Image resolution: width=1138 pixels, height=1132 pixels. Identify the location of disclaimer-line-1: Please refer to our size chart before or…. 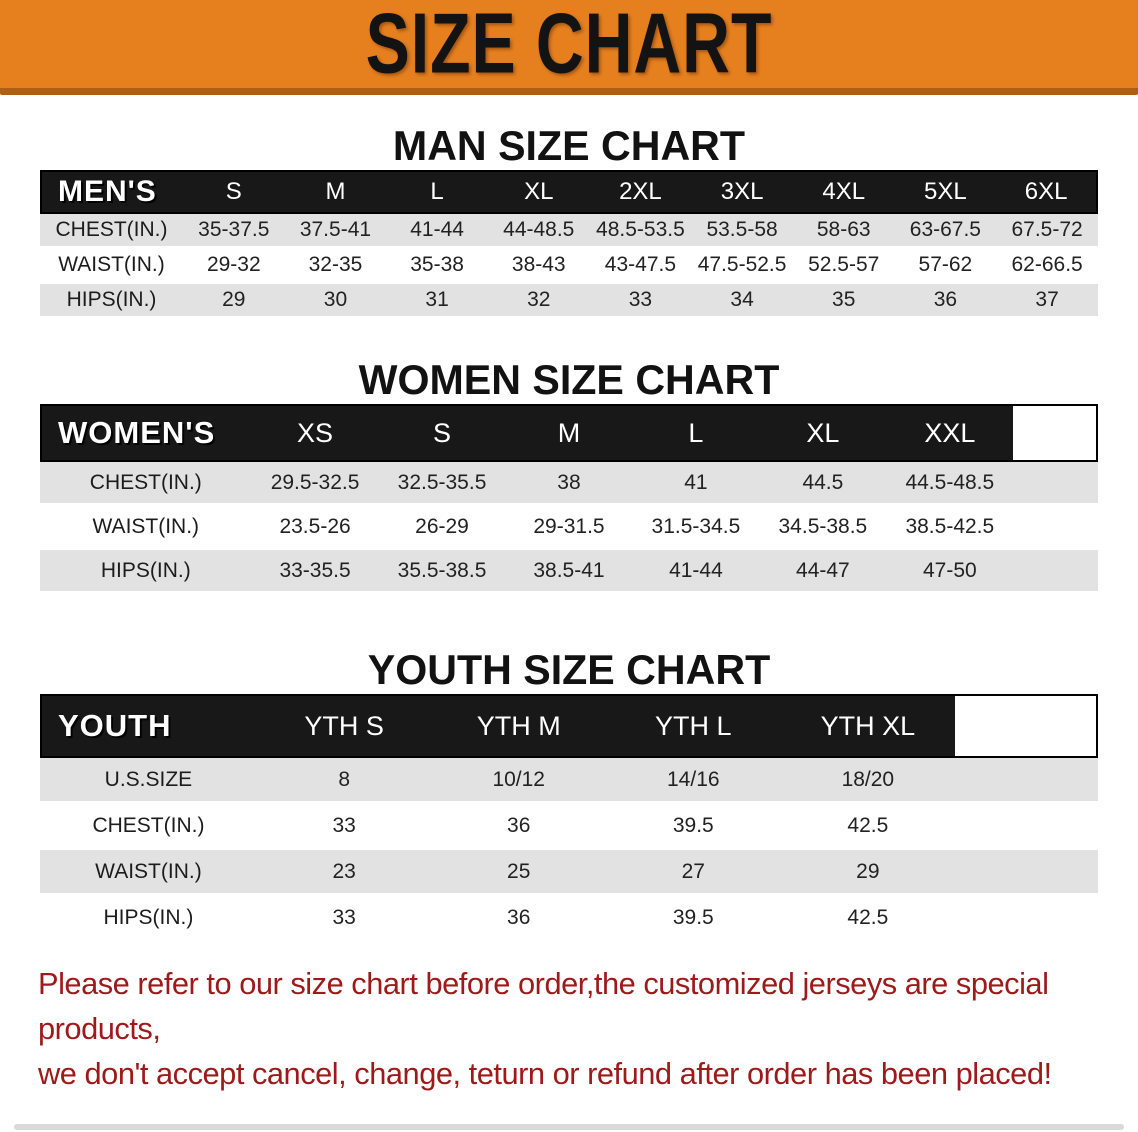
(543, 1006).